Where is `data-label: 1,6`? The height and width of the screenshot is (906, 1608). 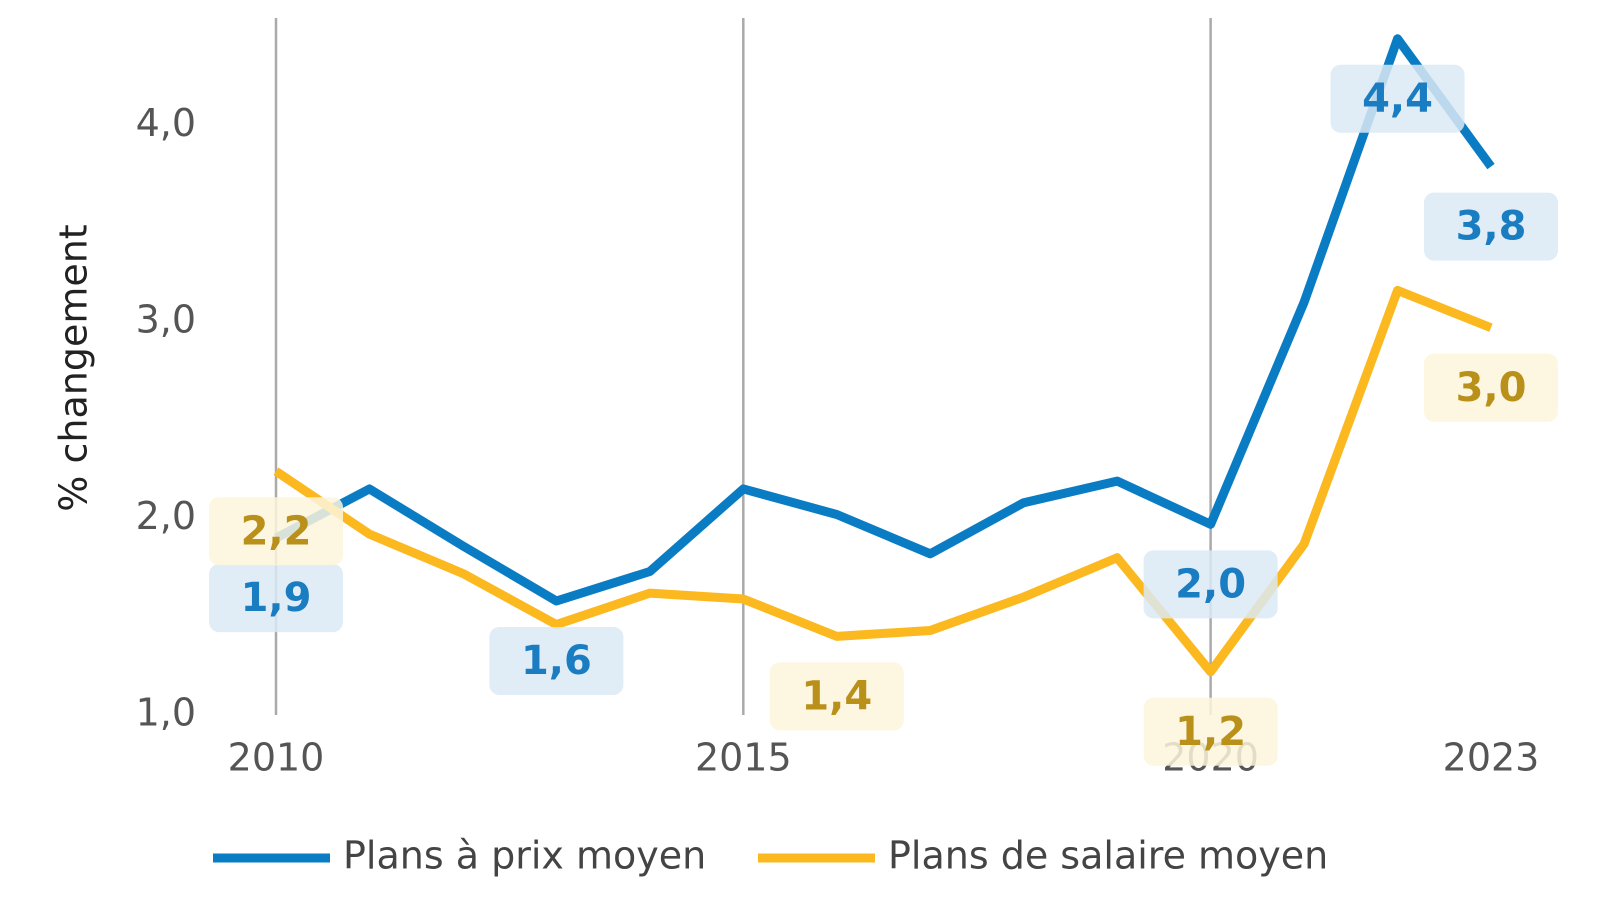
data-label: 1,6 is located at coordinates (556, 661).